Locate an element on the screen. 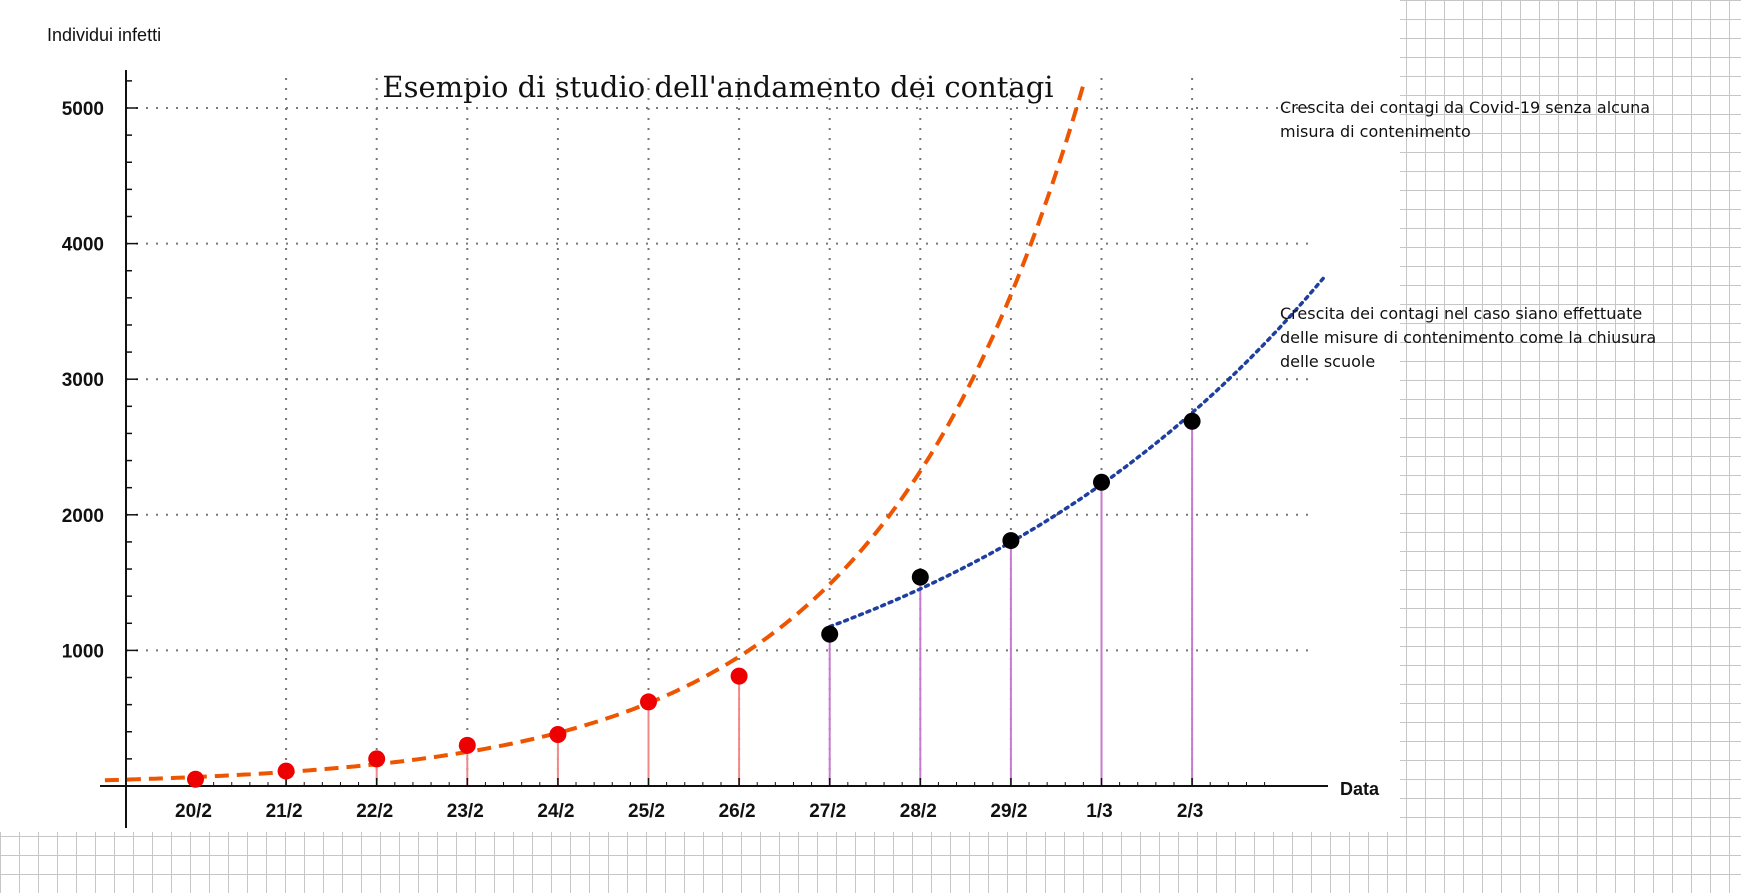 The image size is (1741, 893). x-tick-label: 21/2 is located at coordinates (284, 811).